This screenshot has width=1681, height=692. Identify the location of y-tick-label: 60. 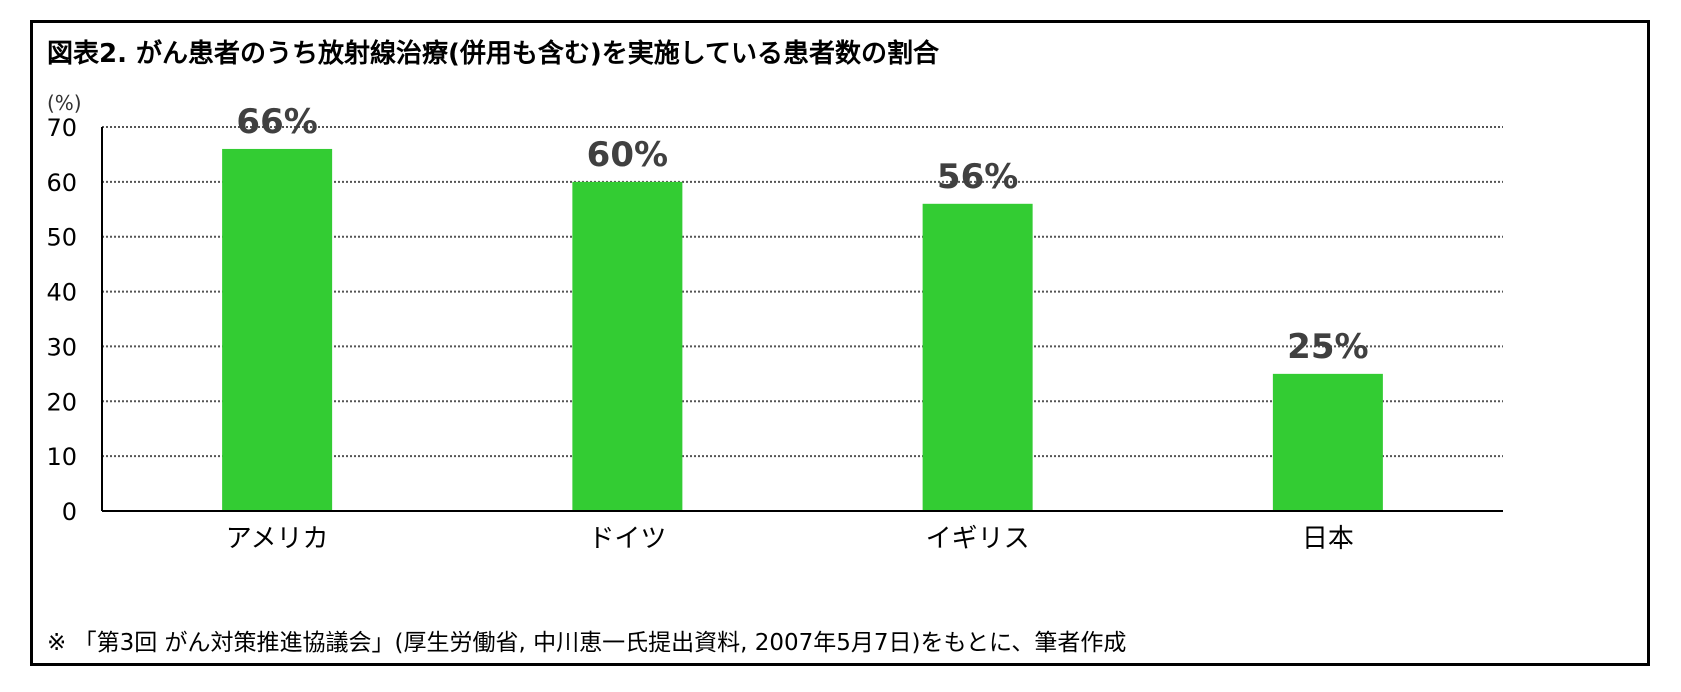
(61, 183).